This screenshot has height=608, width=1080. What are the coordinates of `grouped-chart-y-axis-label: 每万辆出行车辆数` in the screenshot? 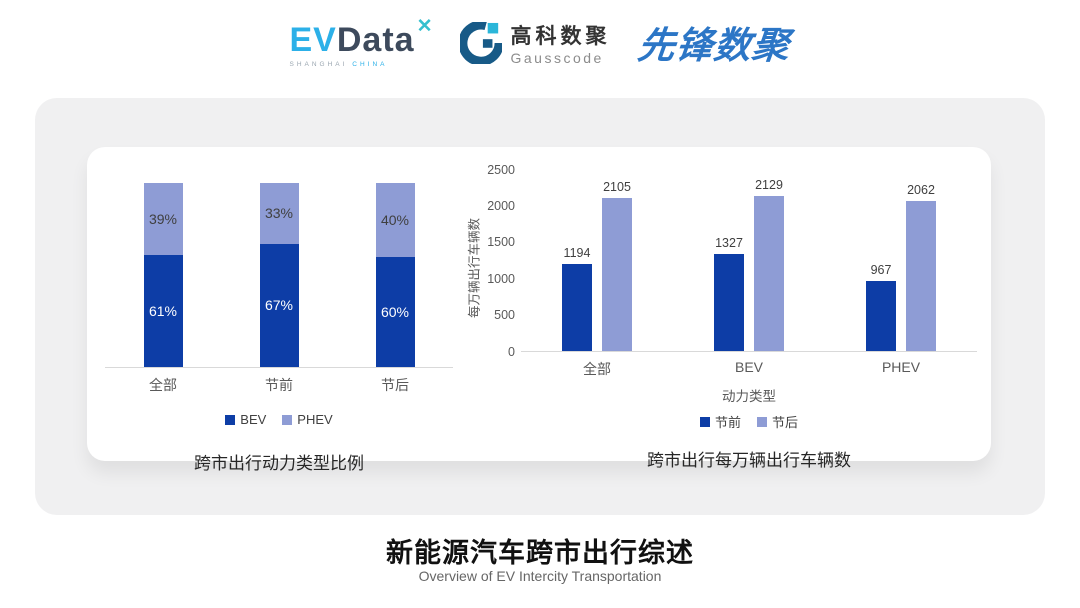 It's located at (474, 267).